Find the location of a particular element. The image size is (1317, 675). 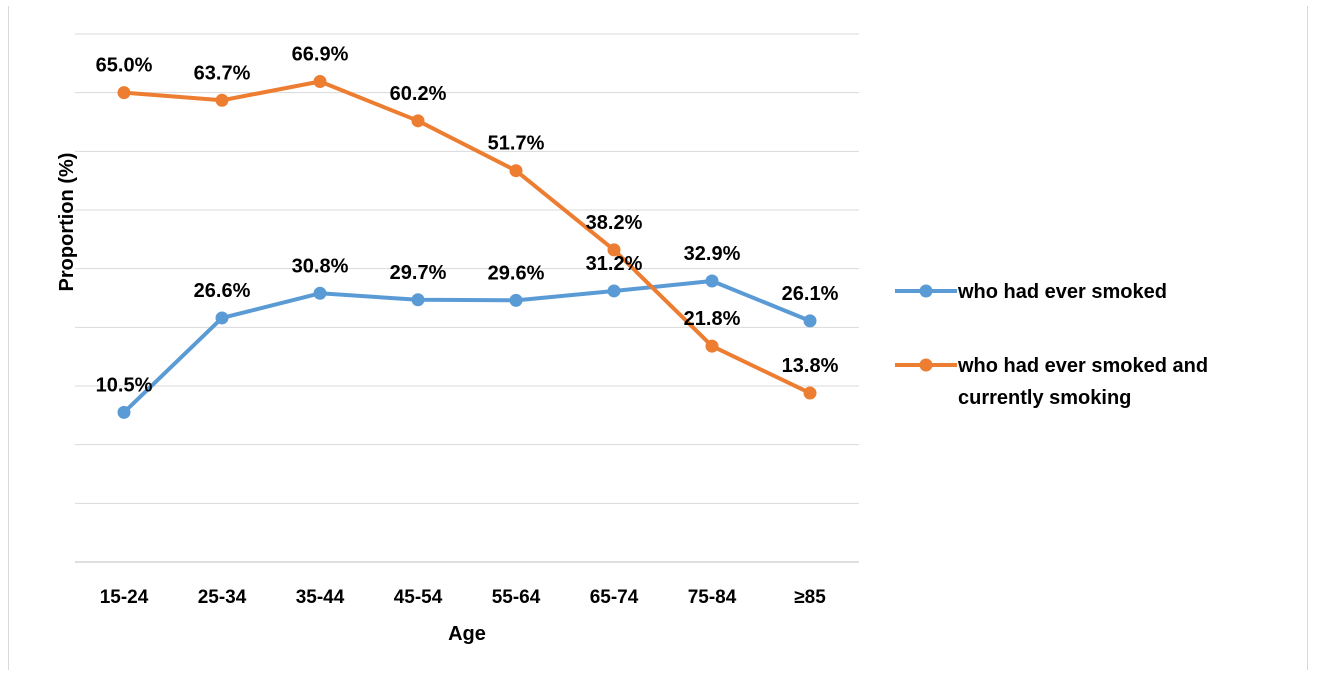

data-label: 65.0% is located at coordinates (124, 66).